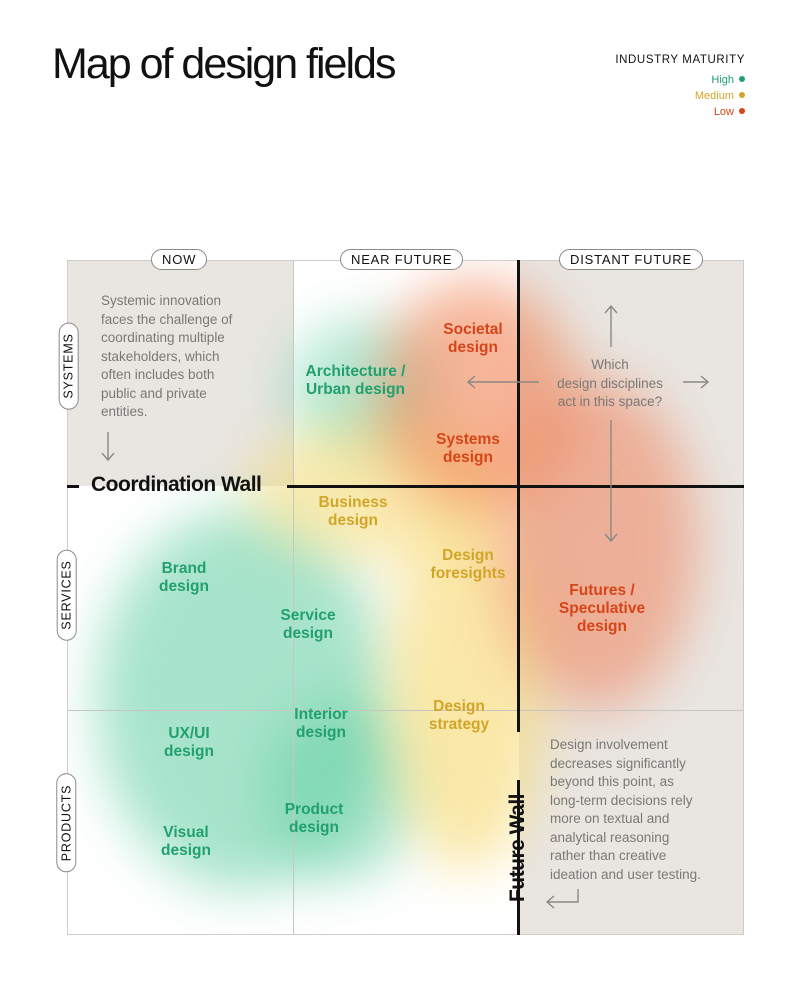  What do you see at coordinates (355, 380) in the screenshot?
I see `architecture-urban-design-label: Architecture / Urban design` at bounding box center [355, 380].